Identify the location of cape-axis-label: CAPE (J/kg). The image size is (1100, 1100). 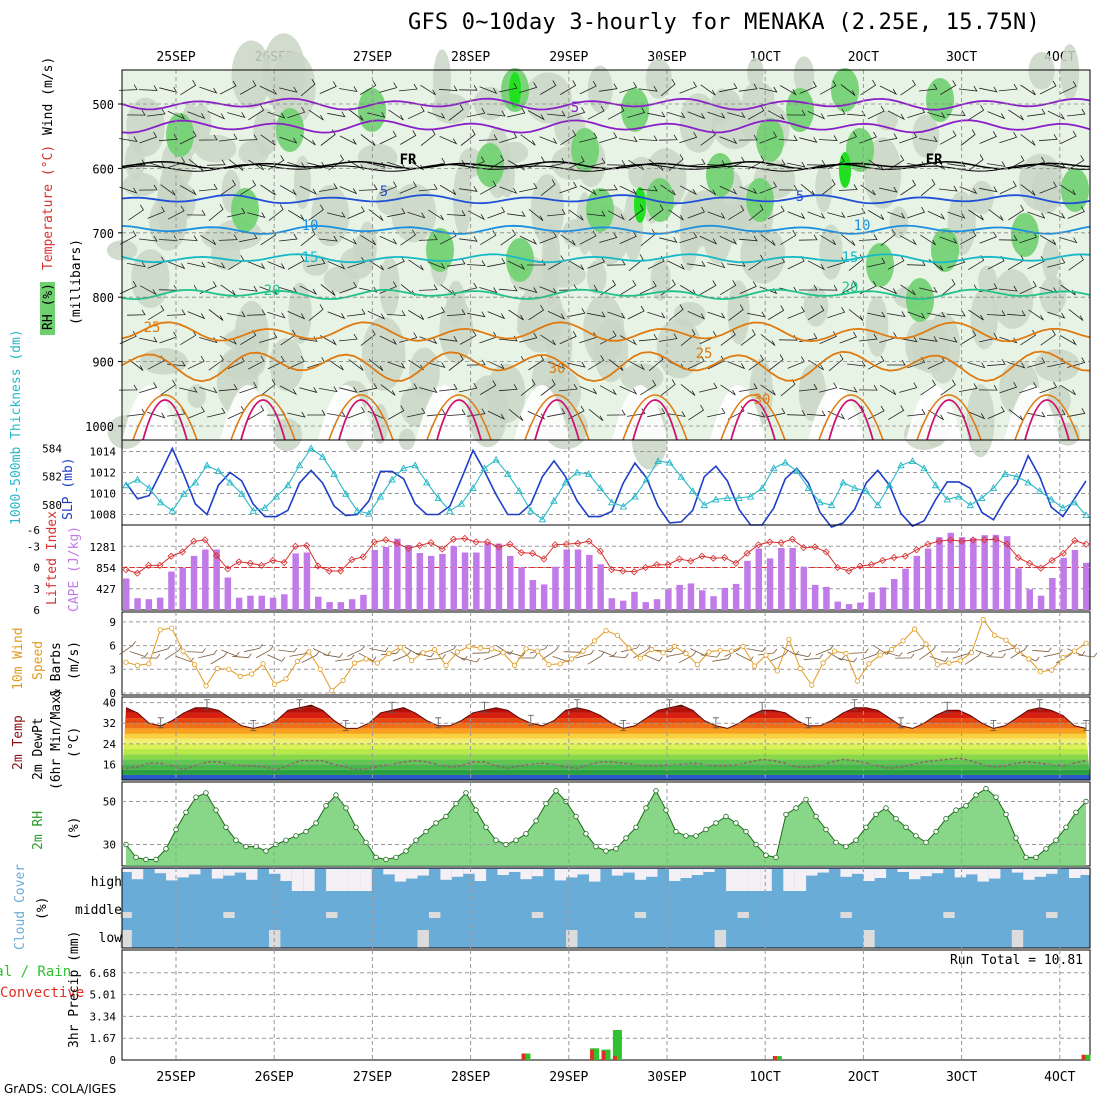
(74, 569).